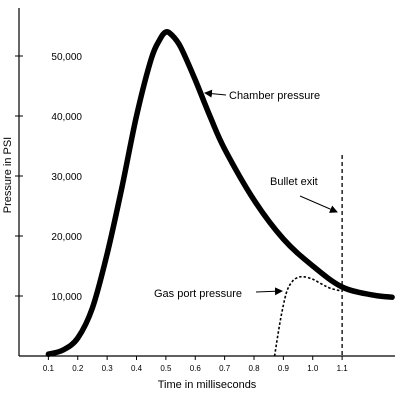 The height and width of the screenshot is (400, 400). I want to click on bullet-exit-arrow, so click(318, 204).